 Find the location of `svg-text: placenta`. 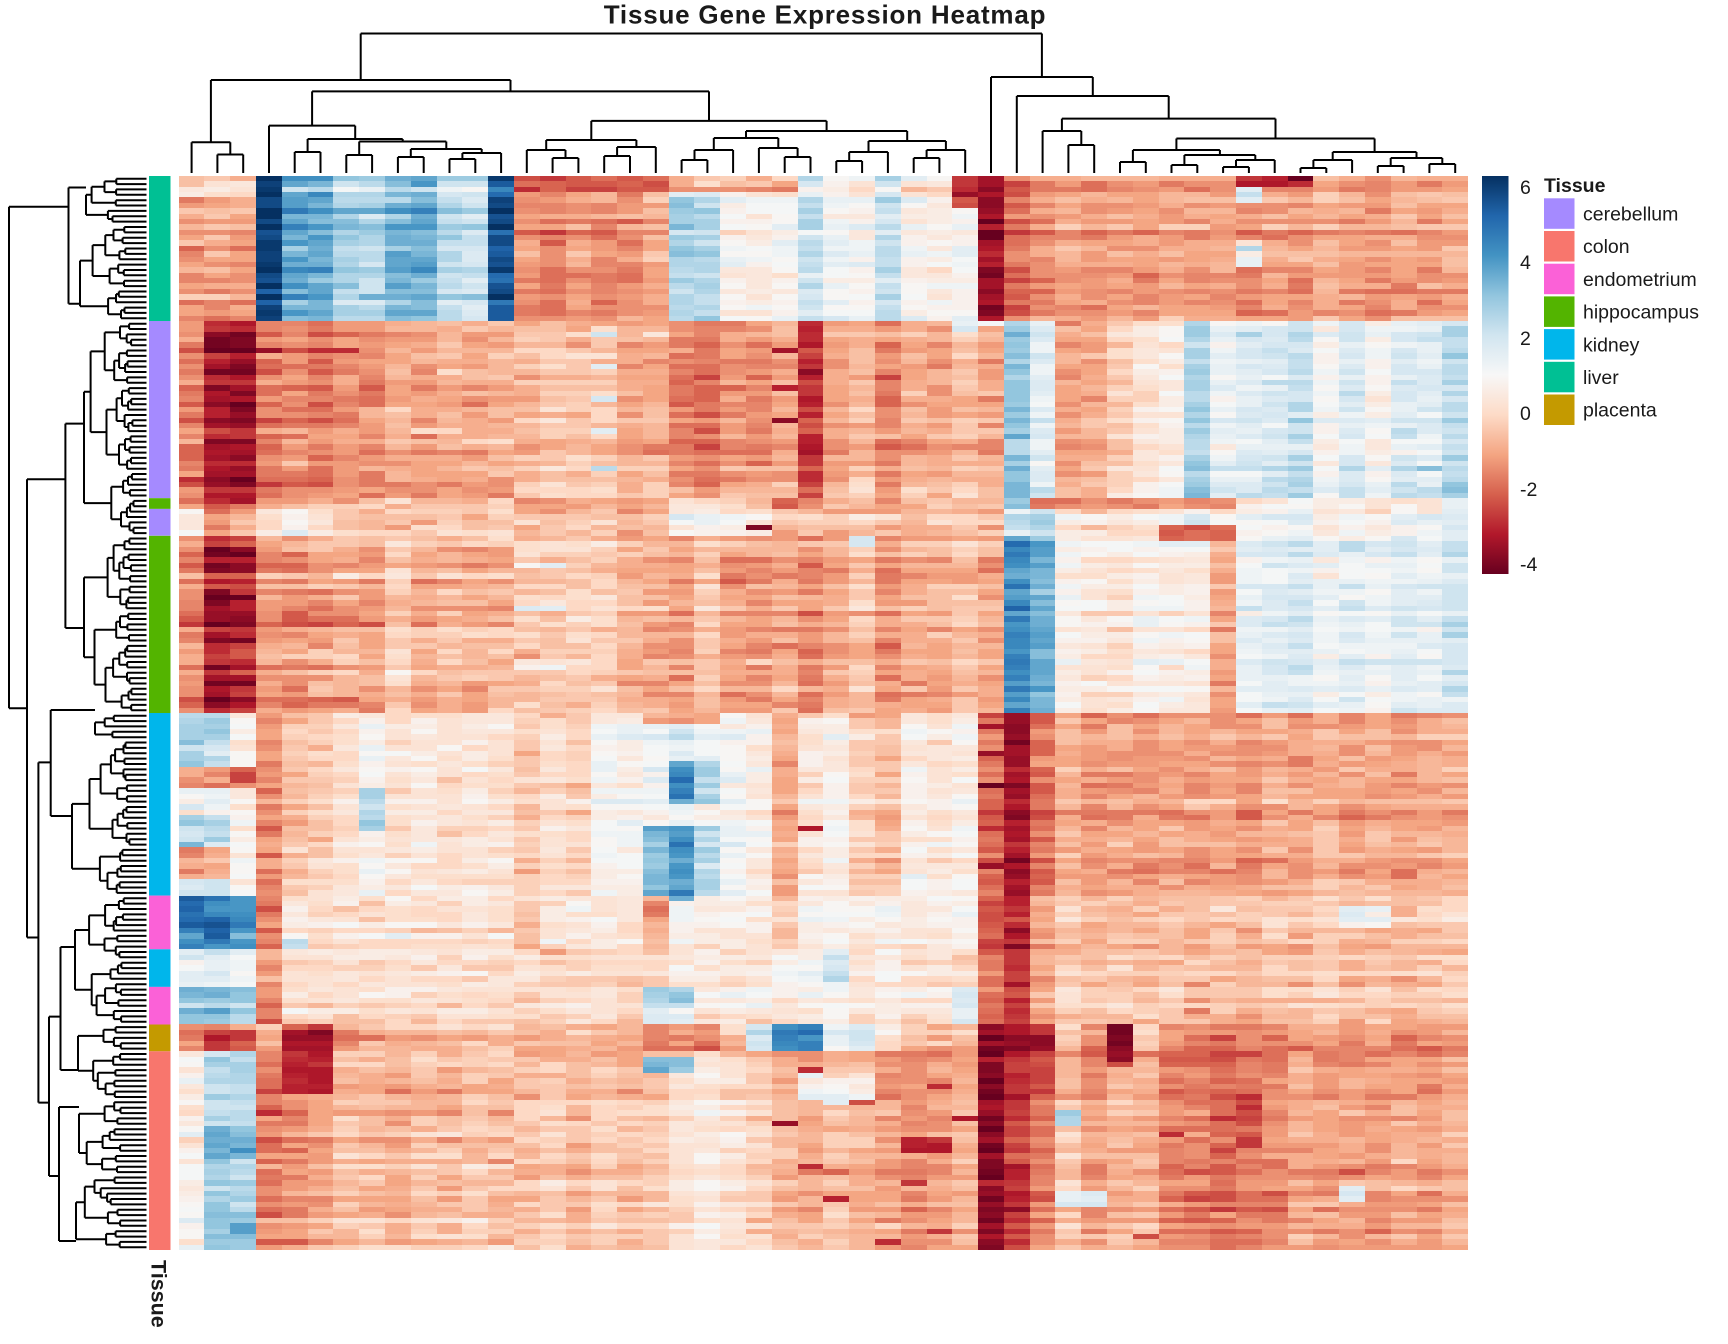

svg-text: placenta is located at coordinates (1620, 411).